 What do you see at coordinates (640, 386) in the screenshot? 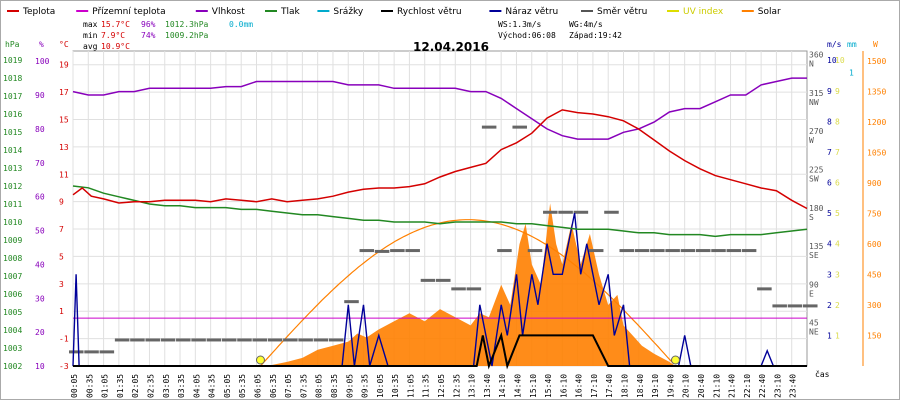
I see `axis-time-tick: 18:40` at bounding box center [640, 386].